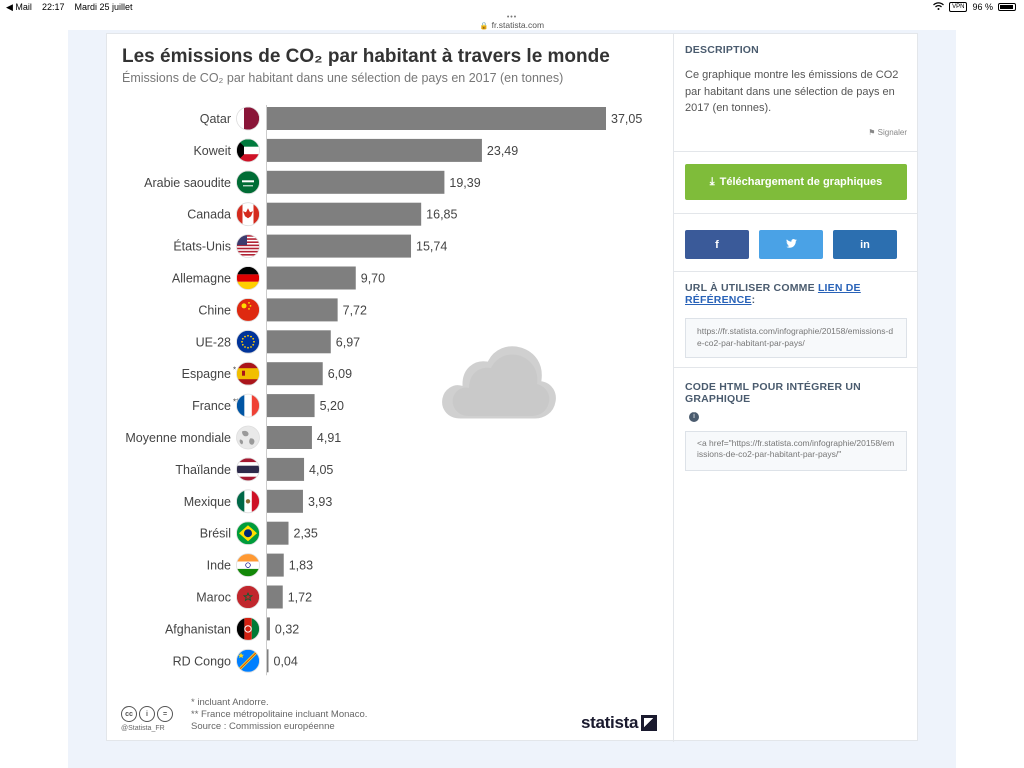  Describe the element at coordinates (332, 406) in the screenshot. I see `value-label: 5,20` at that location.